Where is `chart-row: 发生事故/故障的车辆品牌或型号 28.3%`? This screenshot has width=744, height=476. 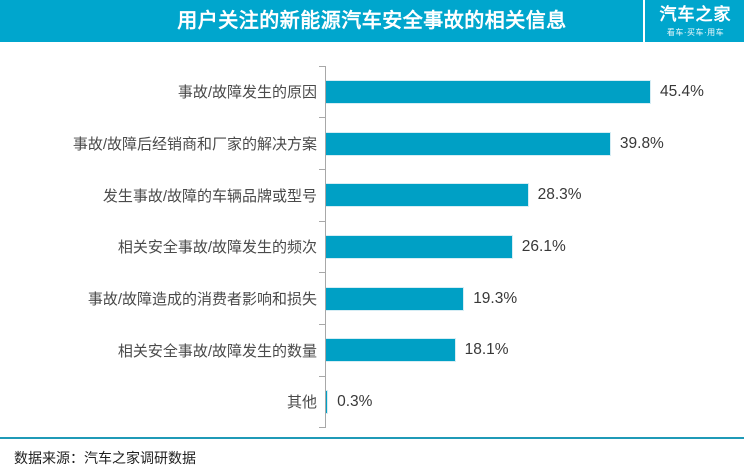 chart-row: 发生事故/故障的车辆品牌或型号 28.3% is located at coordinates (372, 195).